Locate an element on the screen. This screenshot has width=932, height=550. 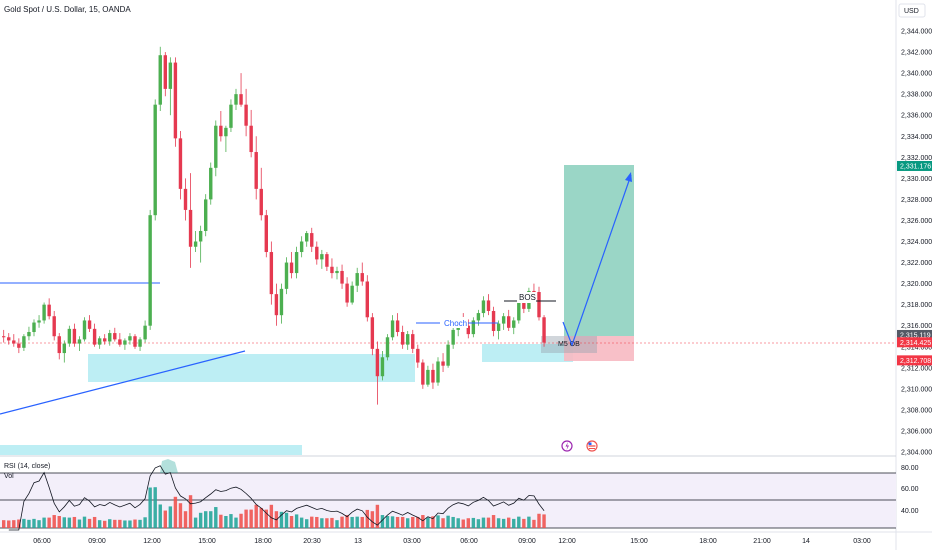
flag-canton-icon is located at coordinates (590, 443).